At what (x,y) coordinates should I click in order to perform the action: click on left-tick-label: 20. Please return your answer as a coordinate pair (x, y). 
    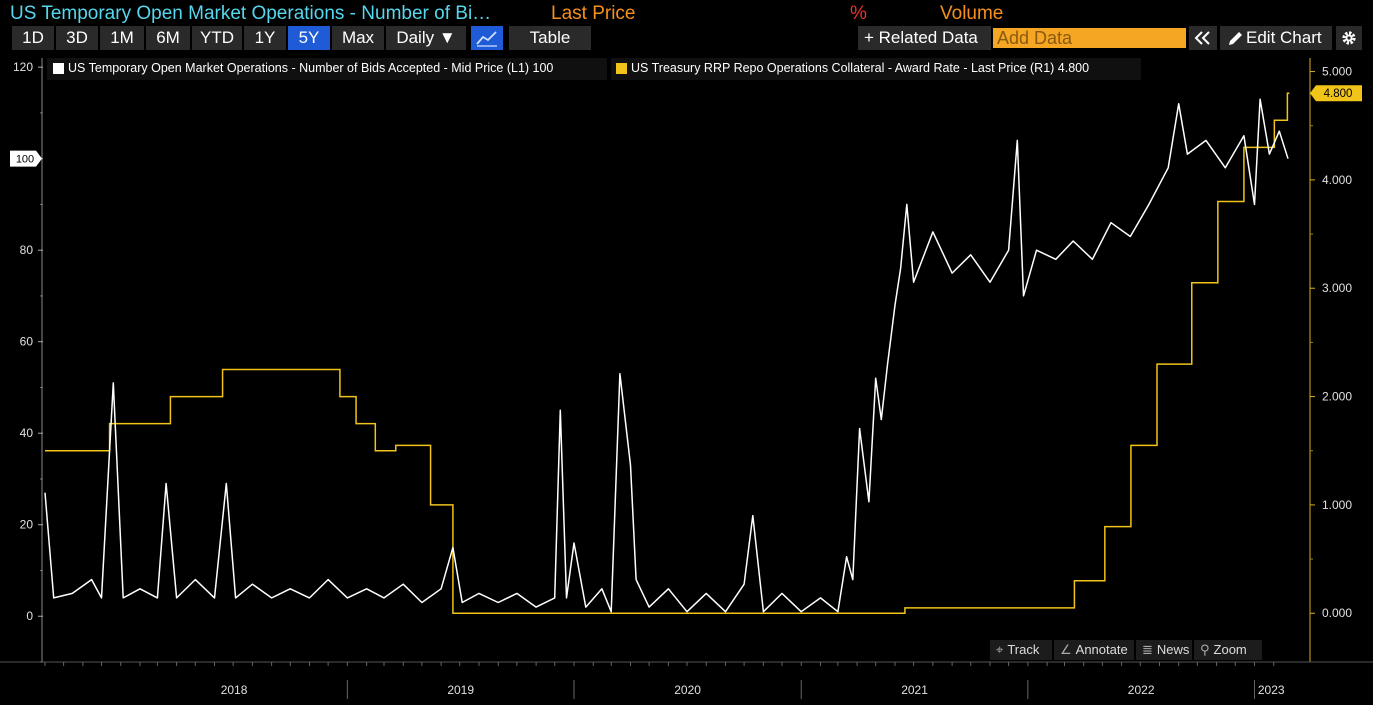
    Looking at the image, I should click on (27, 525).